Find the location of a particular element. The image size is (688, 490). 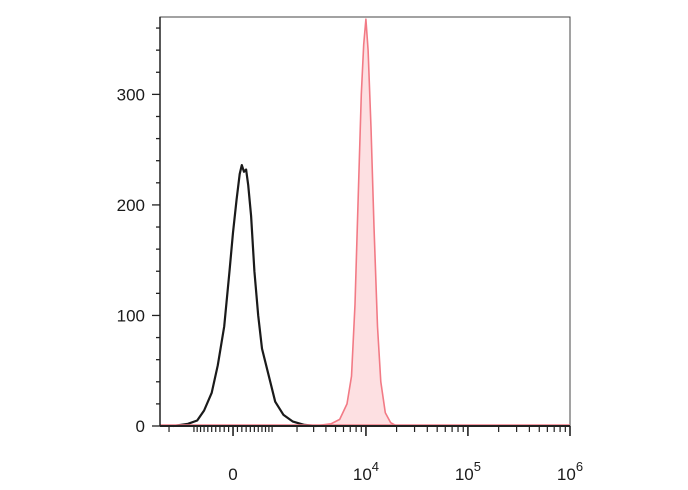

y-axis: 0 100 200 300 is located at coordinates (139, 226).